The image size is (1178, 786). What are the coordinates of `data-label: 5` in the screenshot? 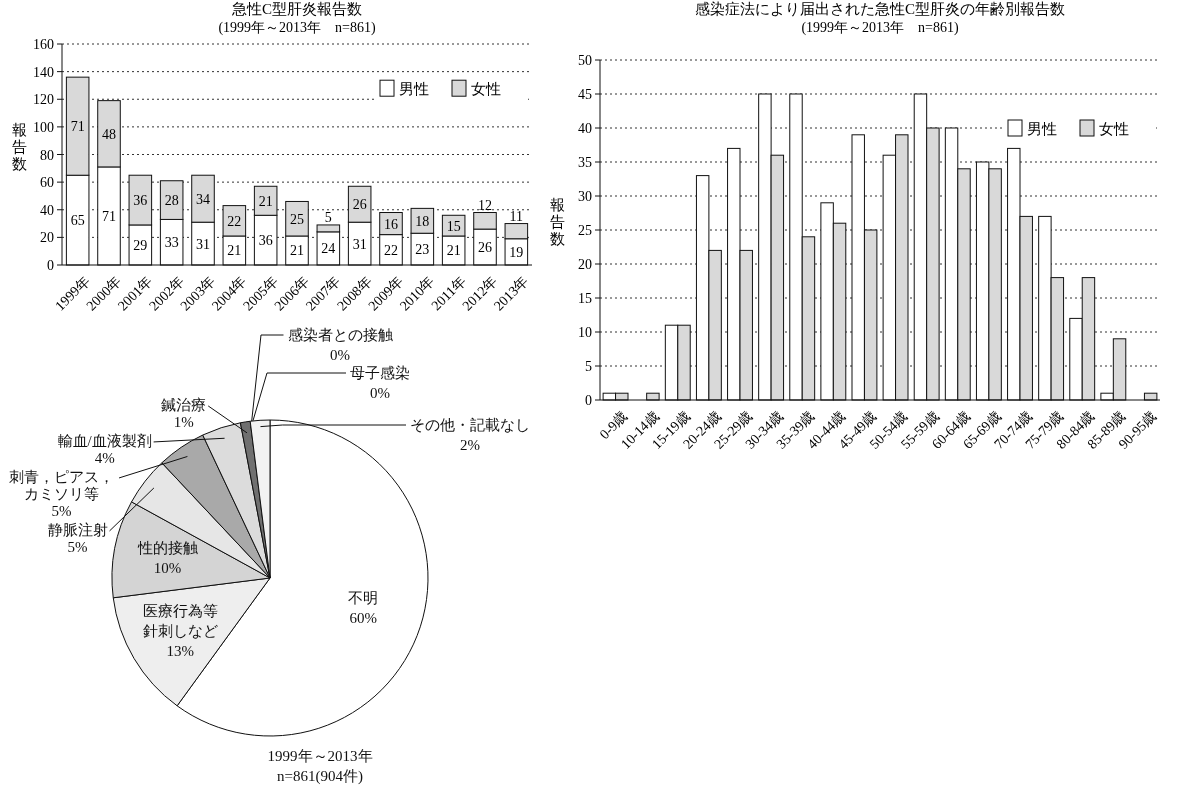 It's located at (328, 217).